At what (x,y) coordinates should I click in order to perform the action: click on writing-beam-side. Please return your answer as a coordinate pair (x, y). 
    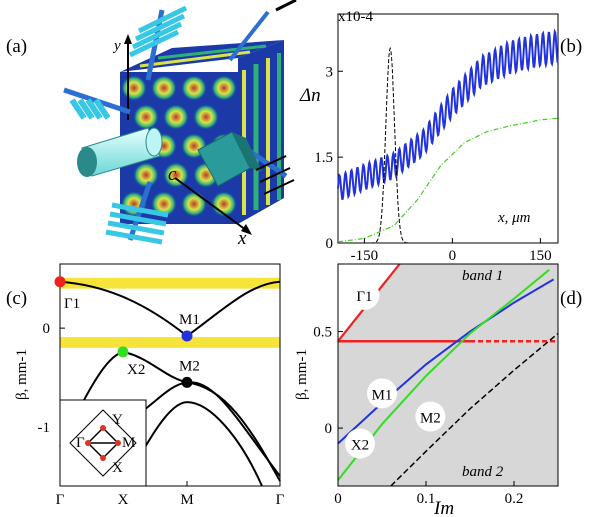
    Looking at the image, I should click on (262, 97).